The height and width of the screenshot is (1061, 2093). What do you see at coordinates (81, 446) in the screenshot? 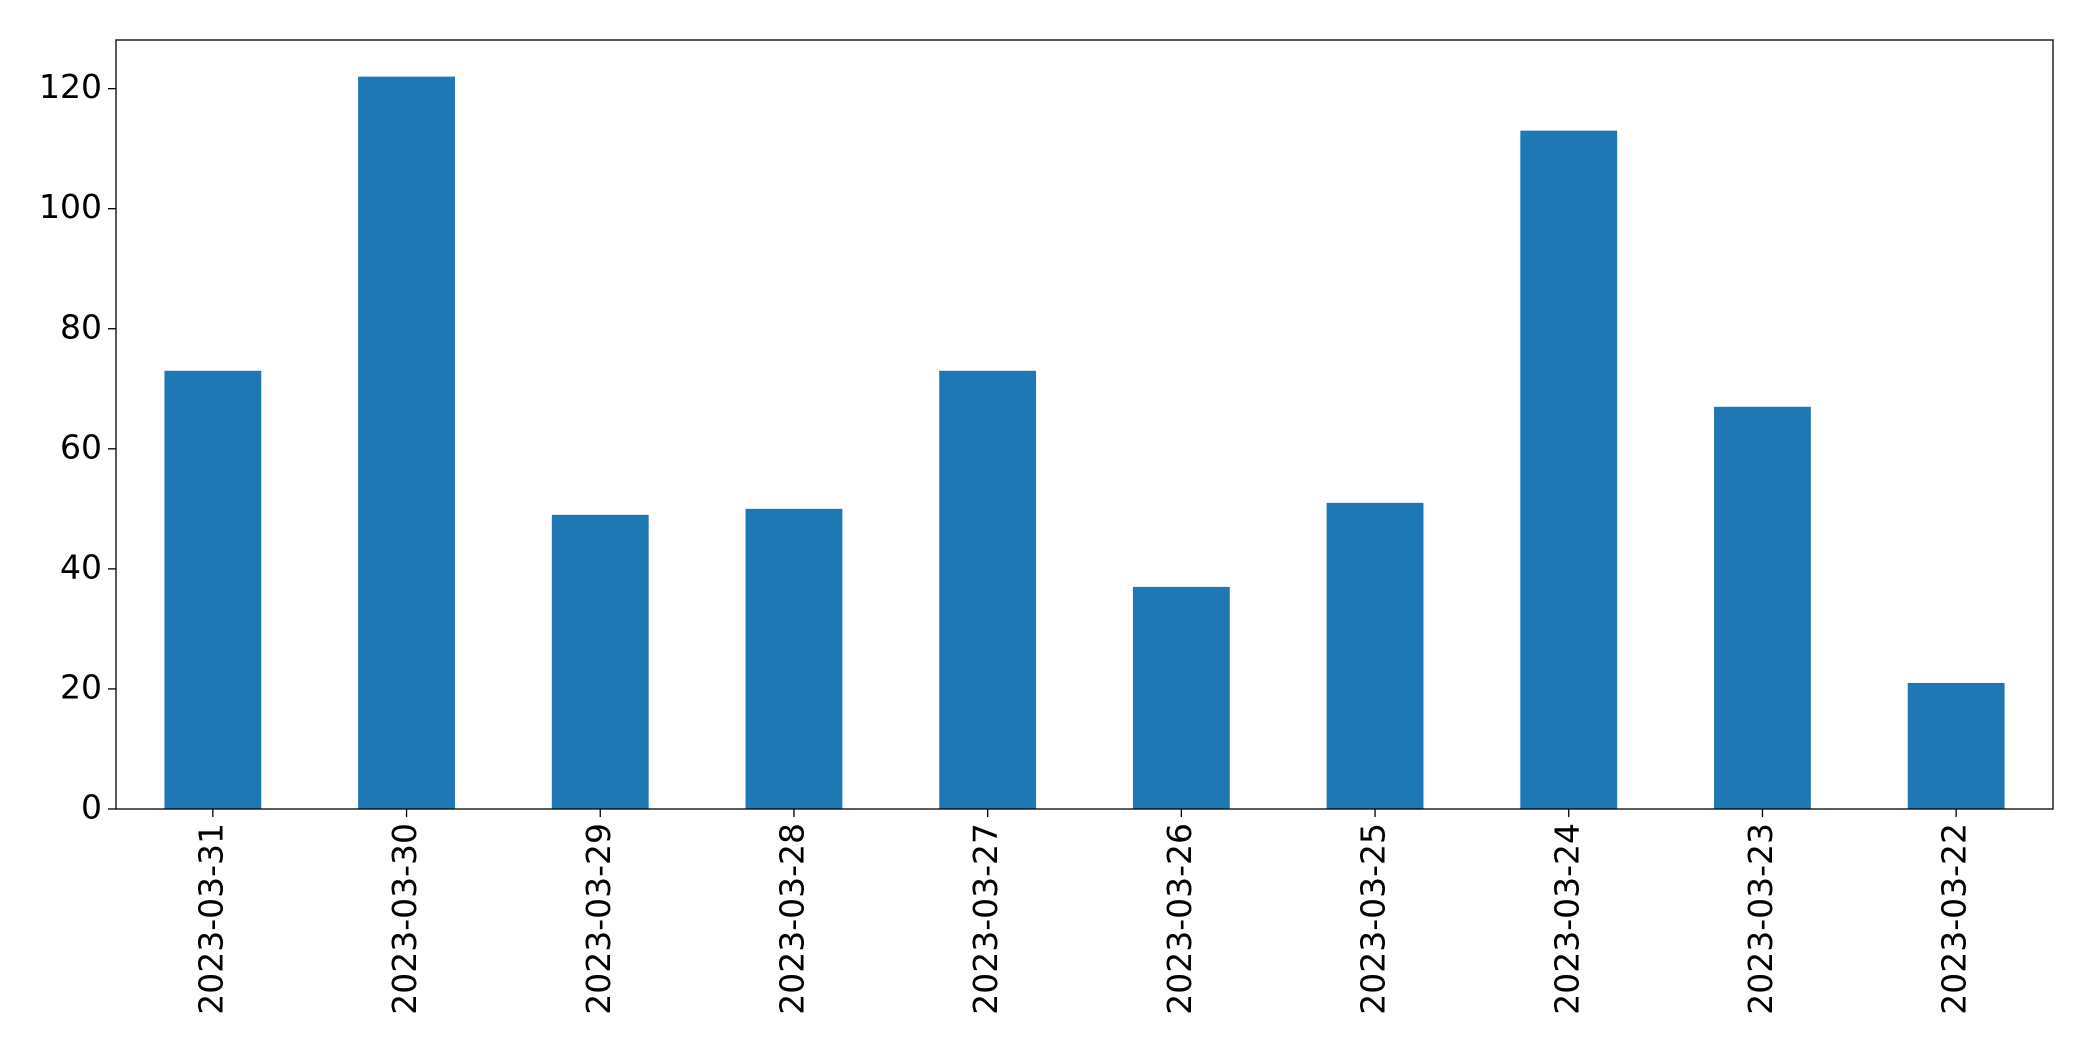
I see `y-tick-label: 60` at bounding box center [81, 446].